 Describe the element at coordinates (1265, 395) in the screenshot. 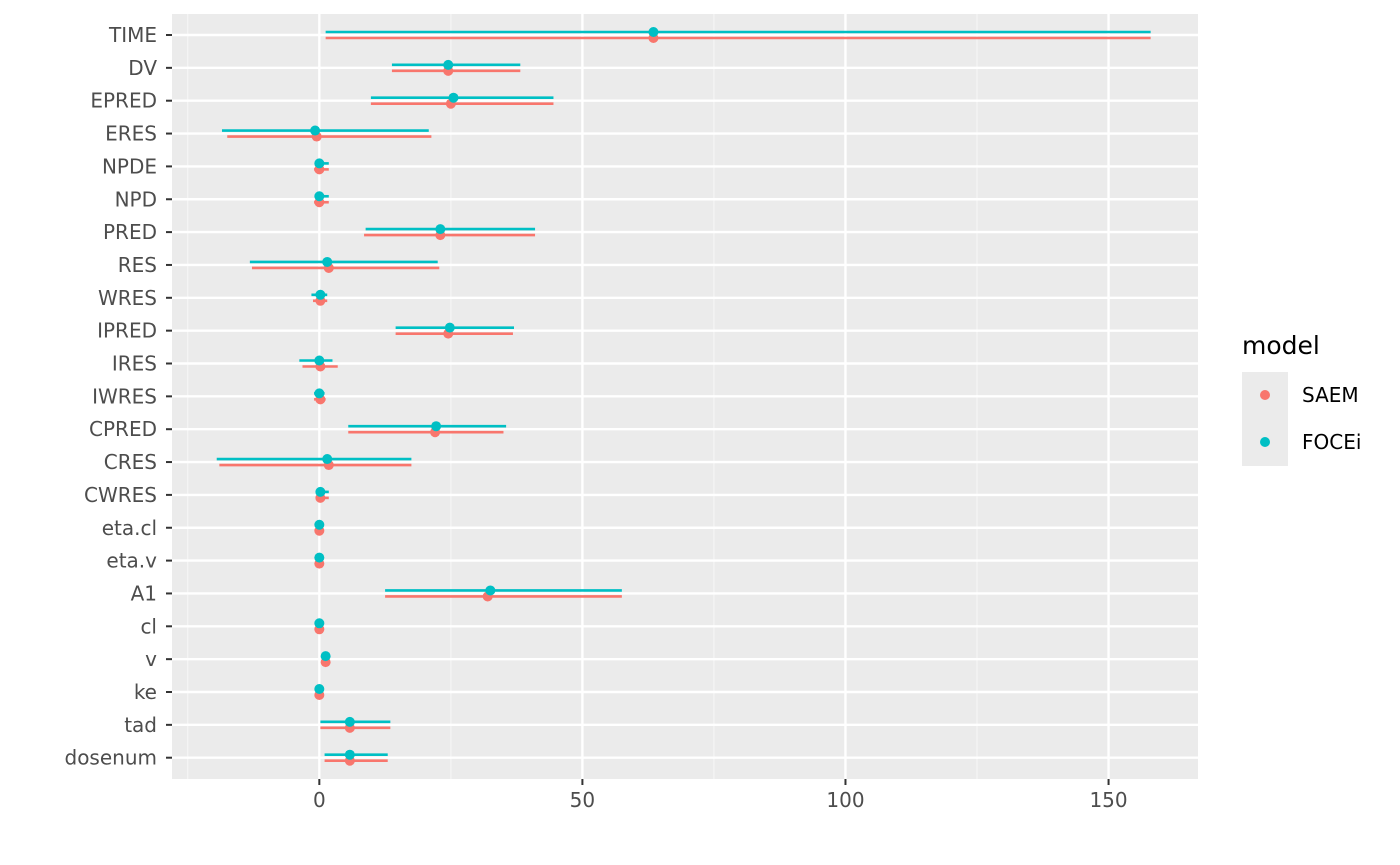

I see `legend-key-saem` at that location.